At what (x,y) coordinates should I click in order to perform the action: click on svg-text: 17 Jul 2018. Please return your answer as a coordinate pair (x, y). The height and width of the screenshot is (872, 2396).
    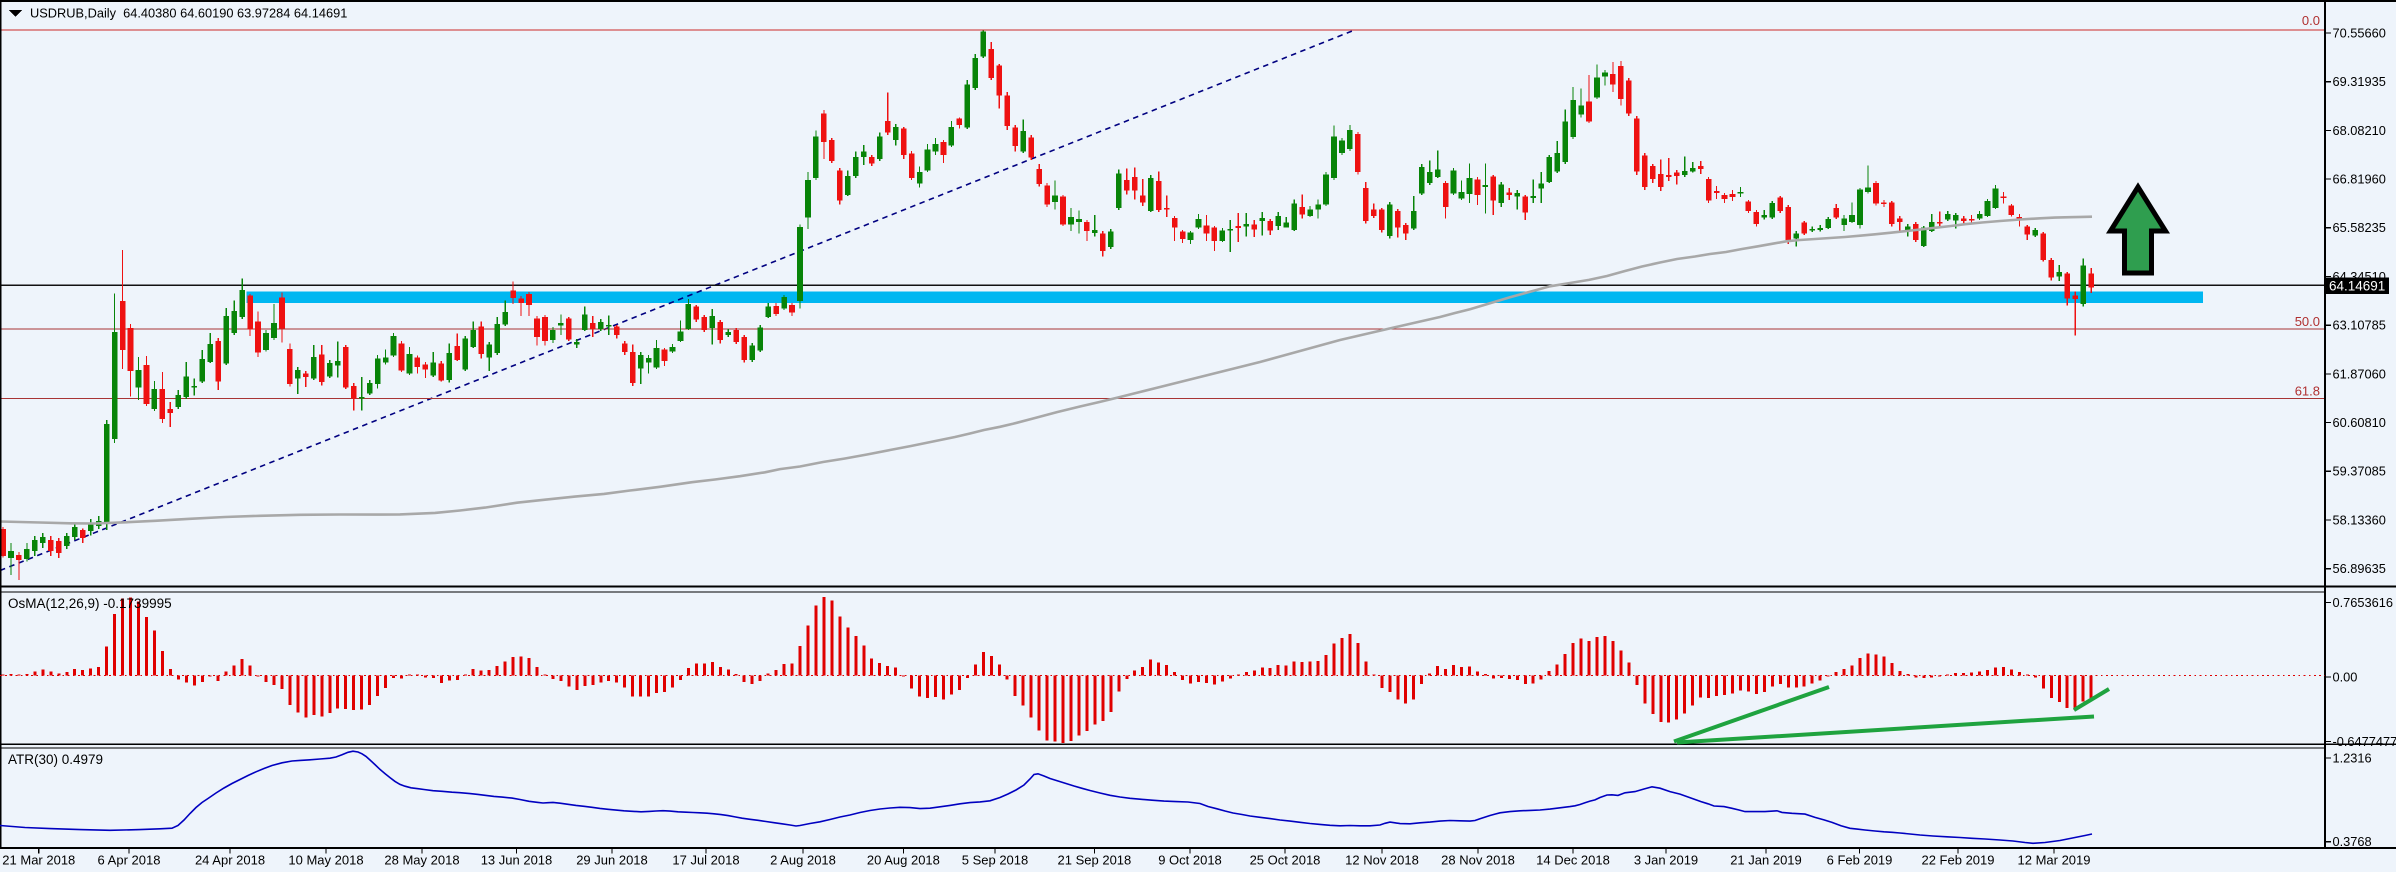
    Looking at the image, I should click on (705, 860).